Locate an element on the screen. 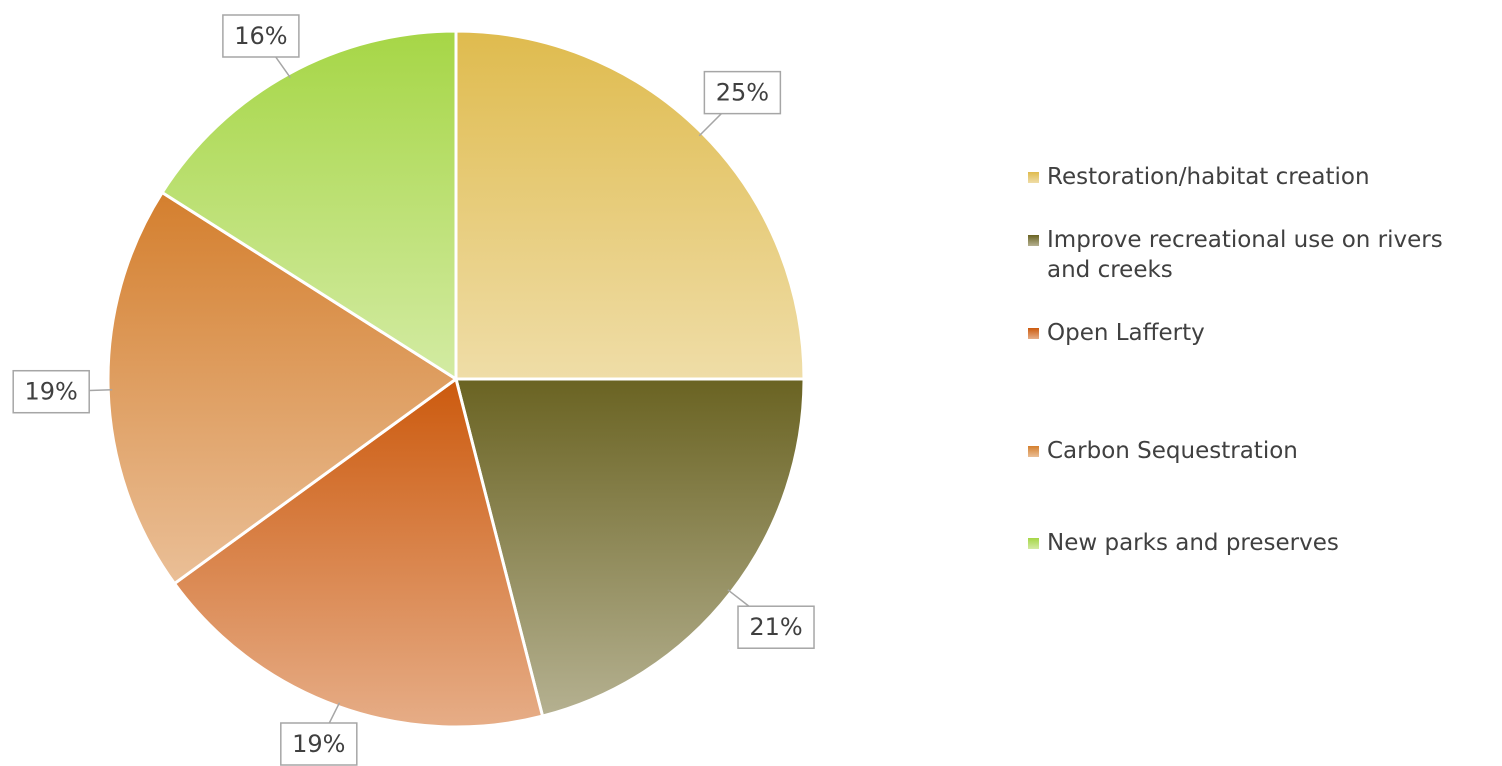 This screenshot has height=766, width=1502. legend-label: Open Lafferty is located at coordinates (1126, 333).